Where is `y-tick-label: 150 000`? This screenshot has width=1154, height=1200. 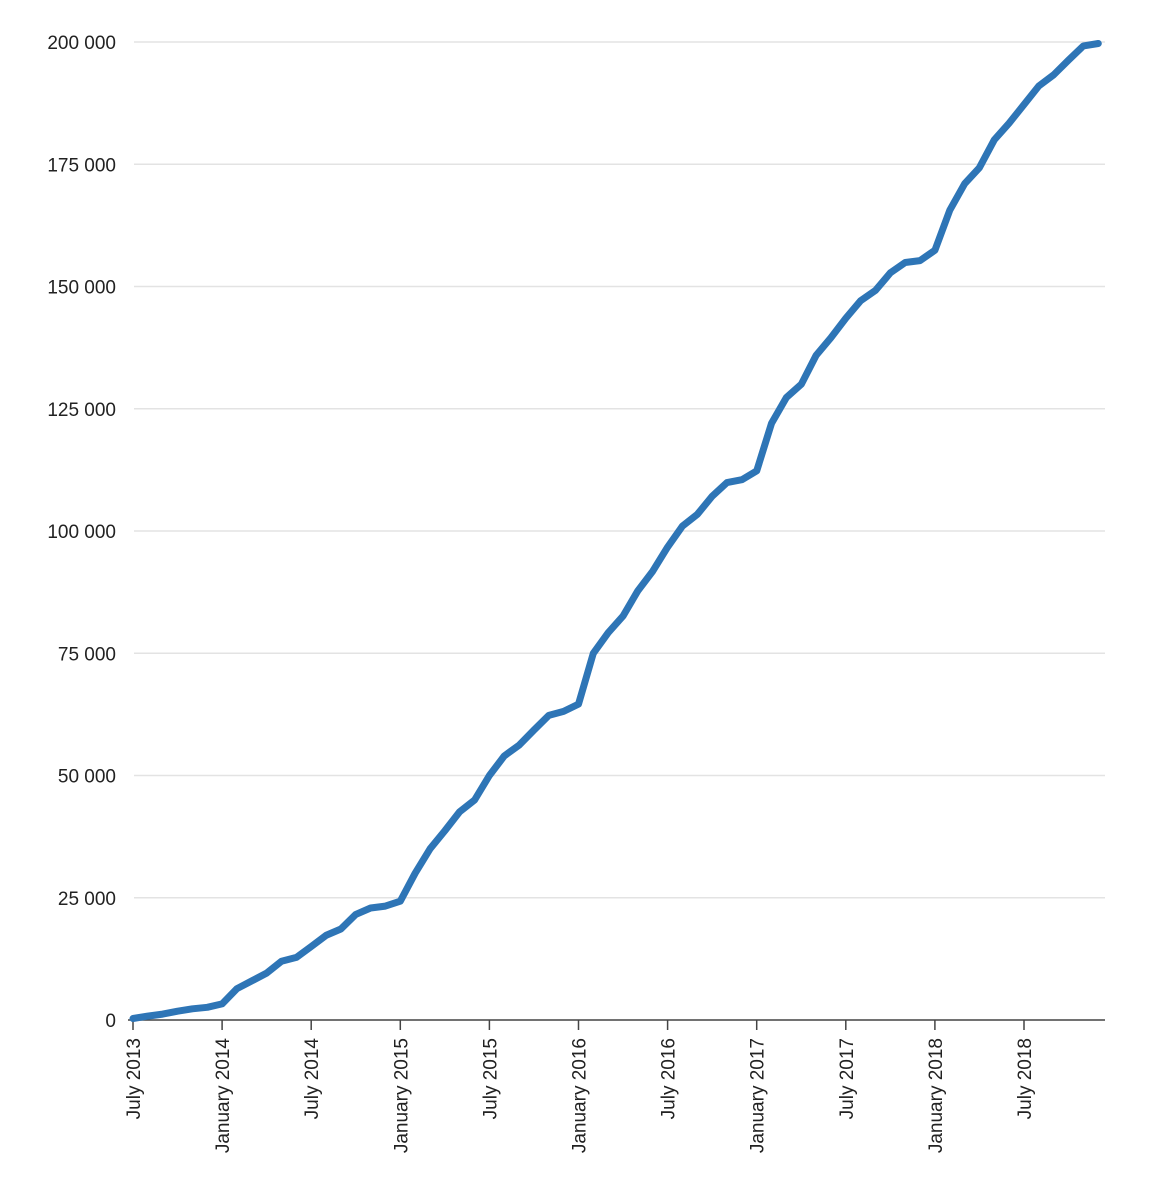
y-tick-label: 150 000 is located at coordinates (81, 288).